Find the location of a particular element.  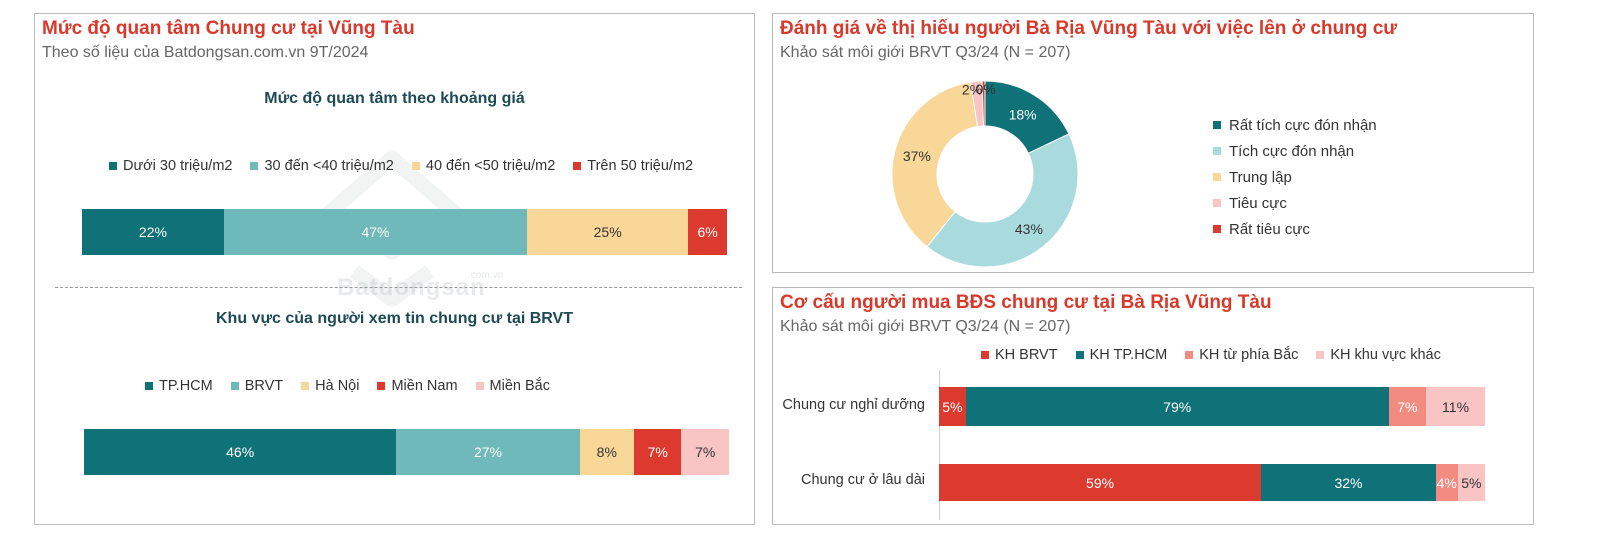

buyers-row-label: Chung cư ở lâu dài is located at coordinates (862, 480).